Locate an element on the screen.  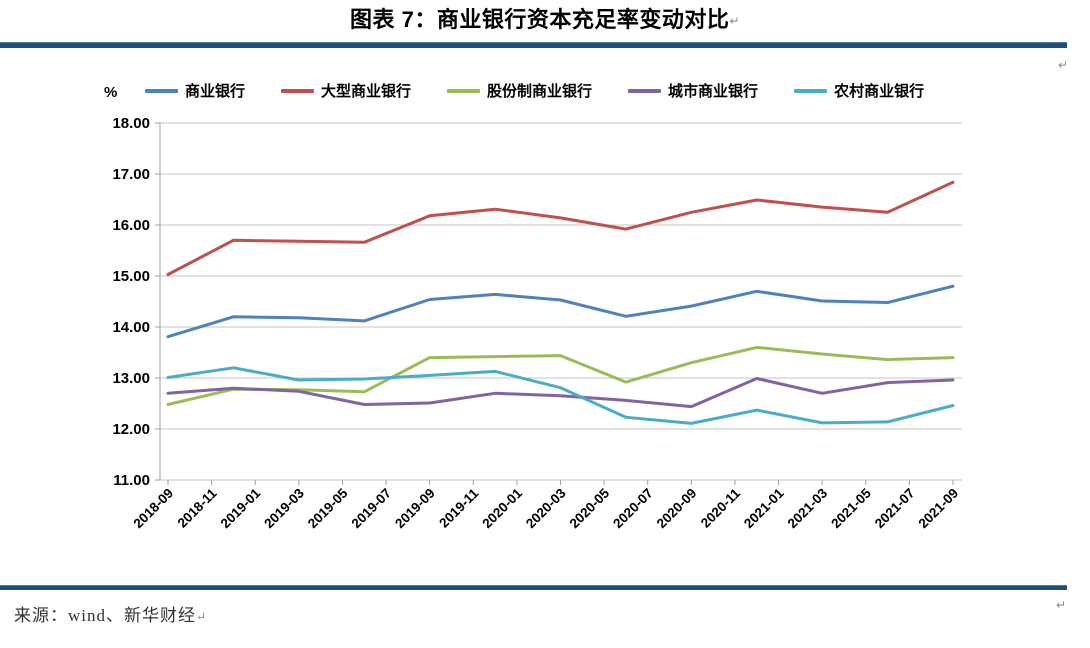
chart-title-text: 图表 7：商业银行资本充足率变动对比 is located at coordinates (540, 19).